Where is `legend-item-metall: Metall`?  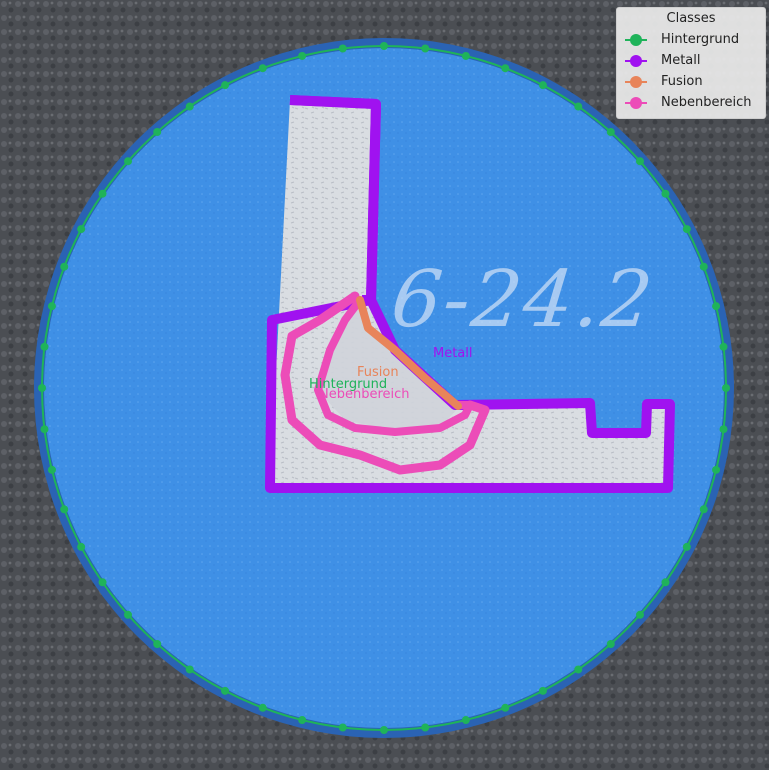 legend-item-metall: Metall is located at coordinates (691, 60).